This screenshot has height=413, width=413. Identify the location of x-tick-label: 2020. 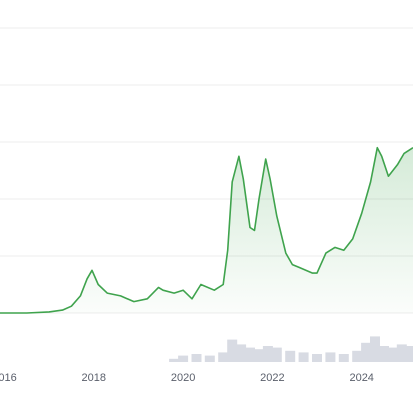
(183, 378).